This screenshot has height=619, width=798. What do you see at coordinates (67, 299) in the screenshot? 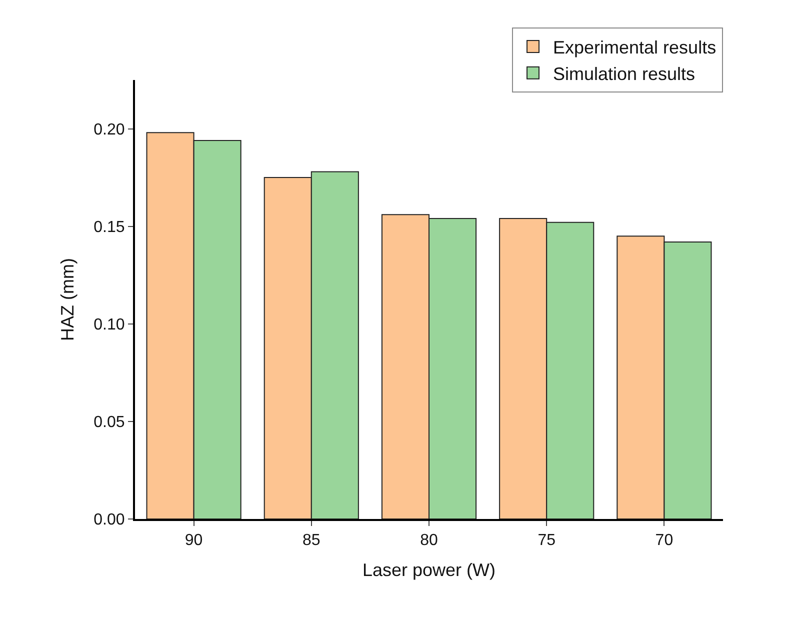
I see `y-axis-title: HAZ (mm)` at bounding box center [67, 299].